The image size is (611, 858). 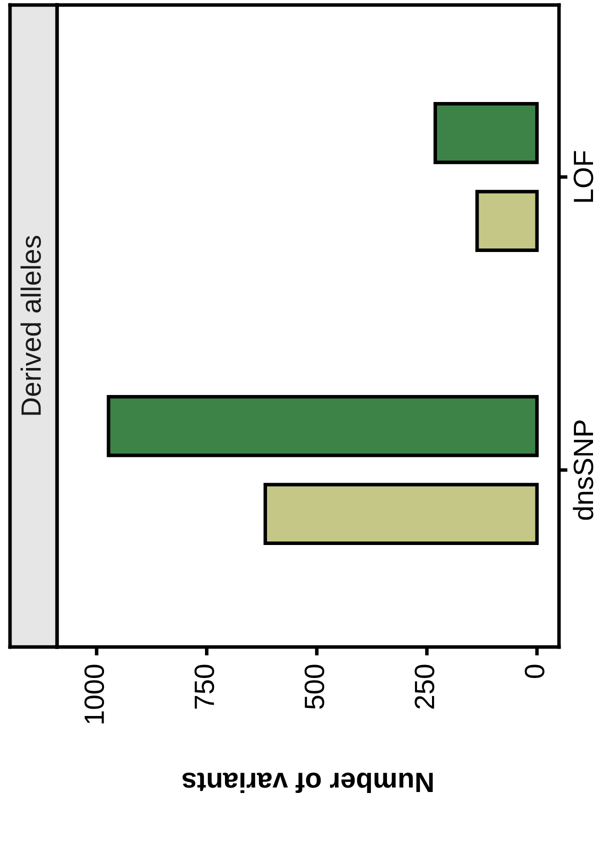 I want to click on y-tick-label: dnsSNP, so click(x=583, y=470).